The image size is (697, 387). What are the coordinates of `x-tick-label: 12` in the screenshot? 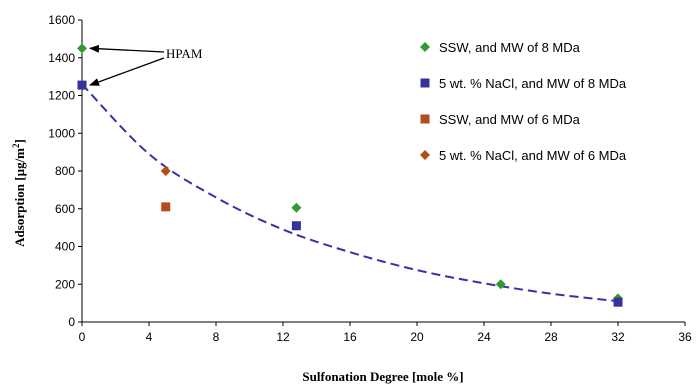 It's located at (283, 337).